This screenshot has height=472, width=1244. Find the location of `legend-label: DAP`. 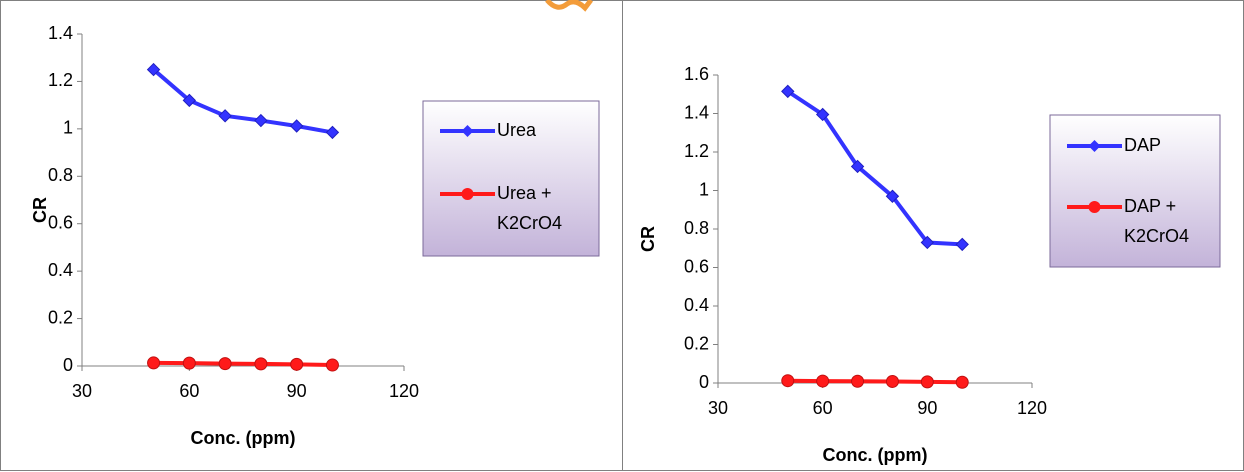

legend-label: DAP is located at coordinates (1142, 145).